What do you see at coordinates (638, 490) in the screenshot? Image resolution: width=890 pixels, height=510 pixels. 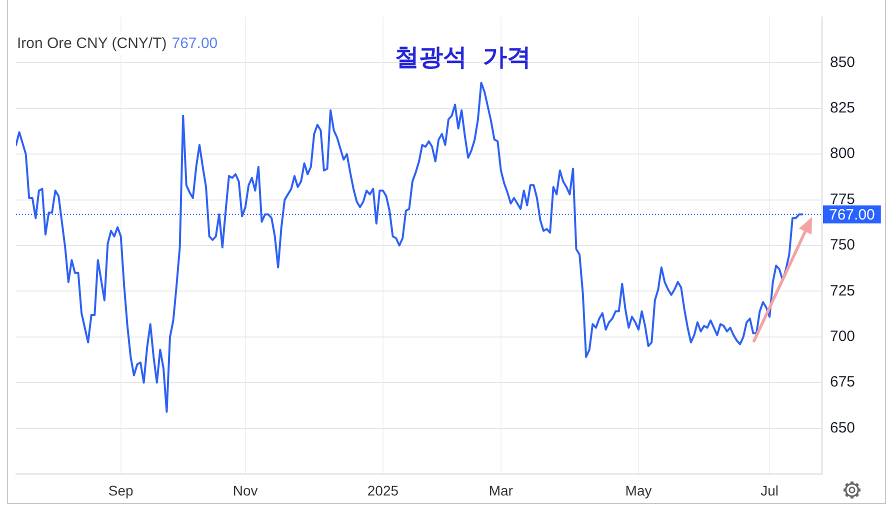 I see `x-tick-label: May` at bounding box center [638, 490].